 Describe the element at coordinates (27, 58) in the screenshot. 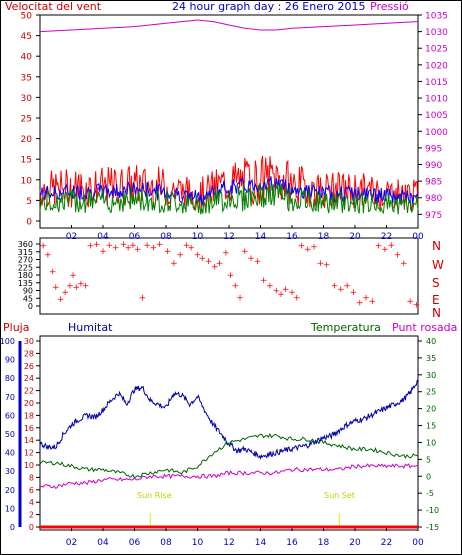

I see `wind-ytick-label: 40` at that location.